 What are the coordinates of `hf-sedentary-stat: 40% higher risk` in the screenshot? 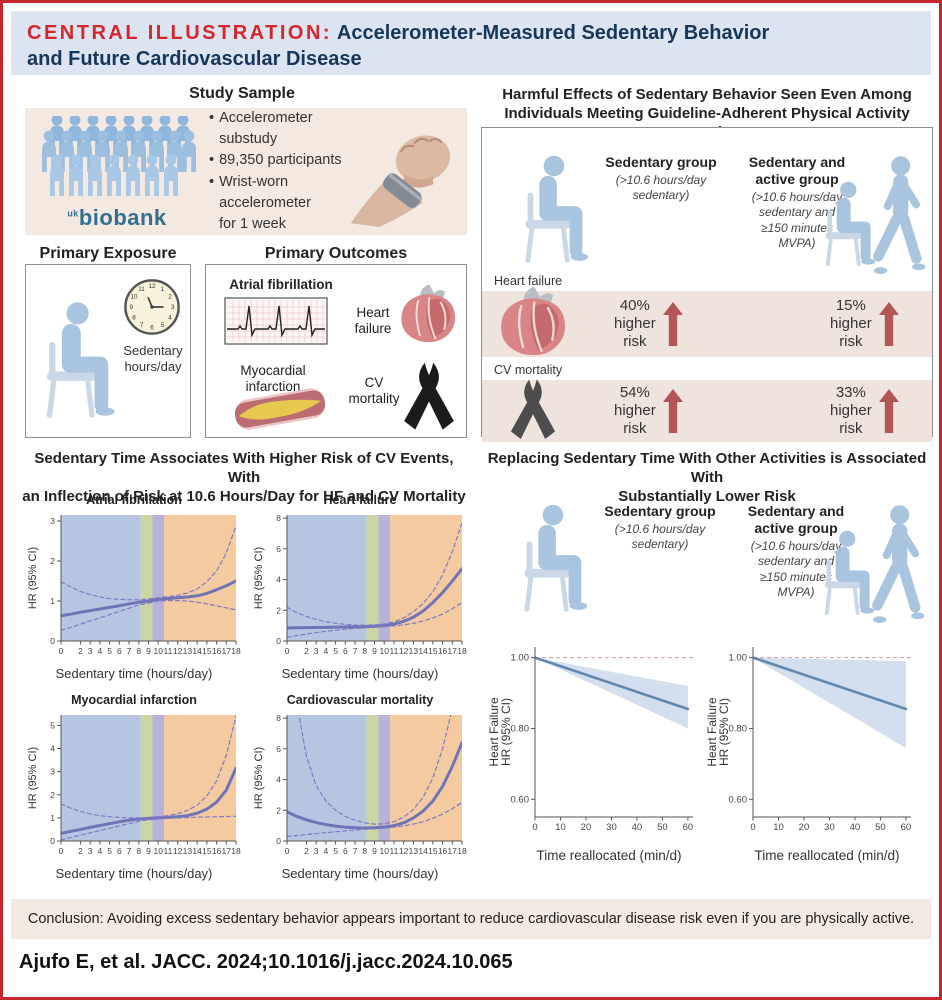 It's located at (648, 324).